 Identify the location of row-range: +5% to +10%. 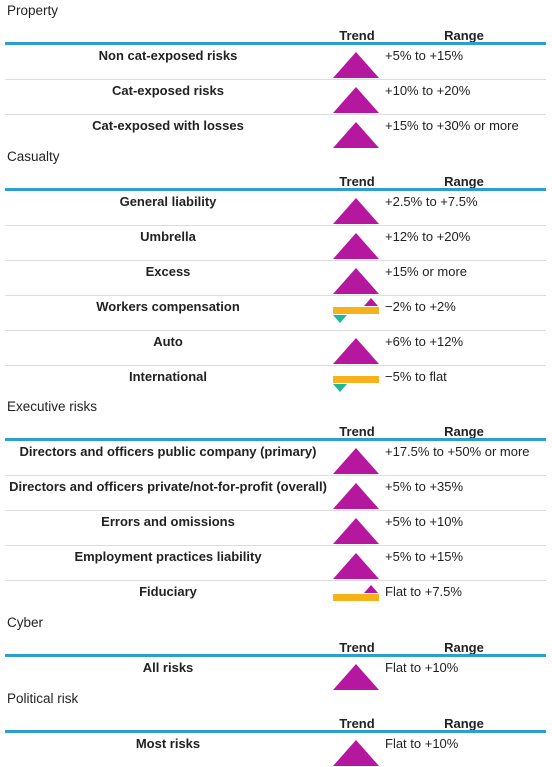
(424, 521).